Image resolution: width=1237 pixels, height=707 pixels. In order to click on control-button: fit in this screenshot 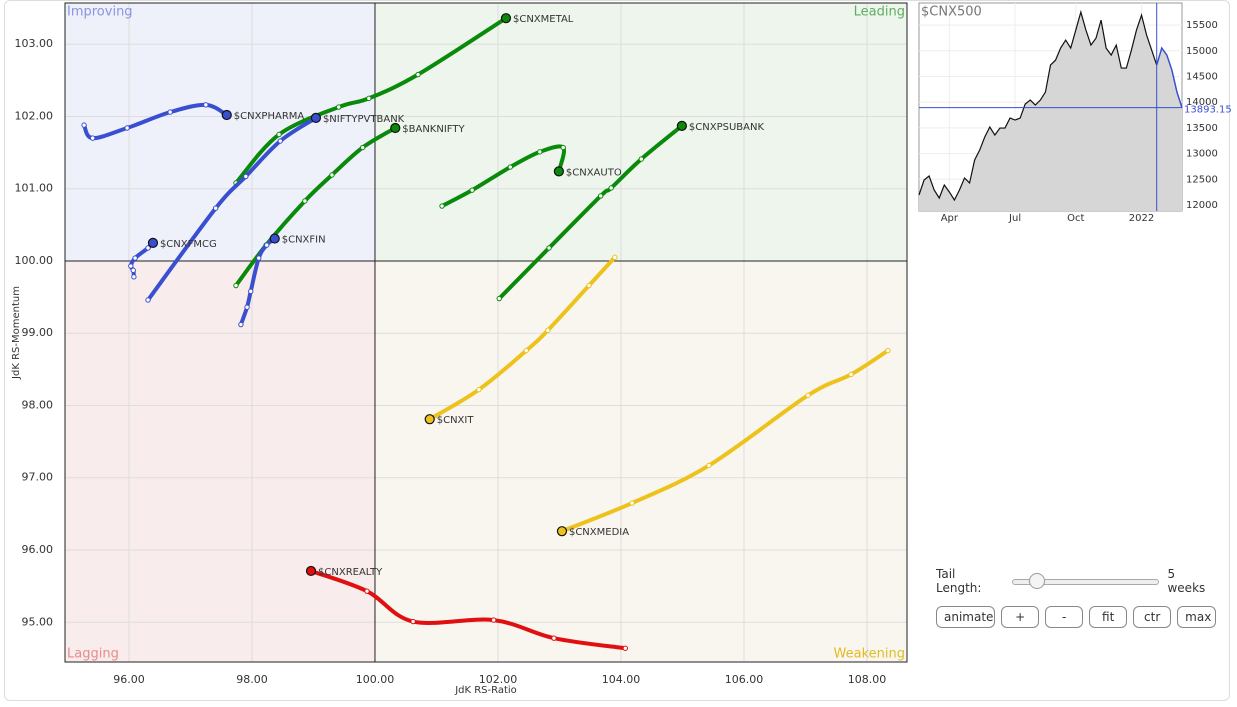, I will do `click(1108, 617)`.